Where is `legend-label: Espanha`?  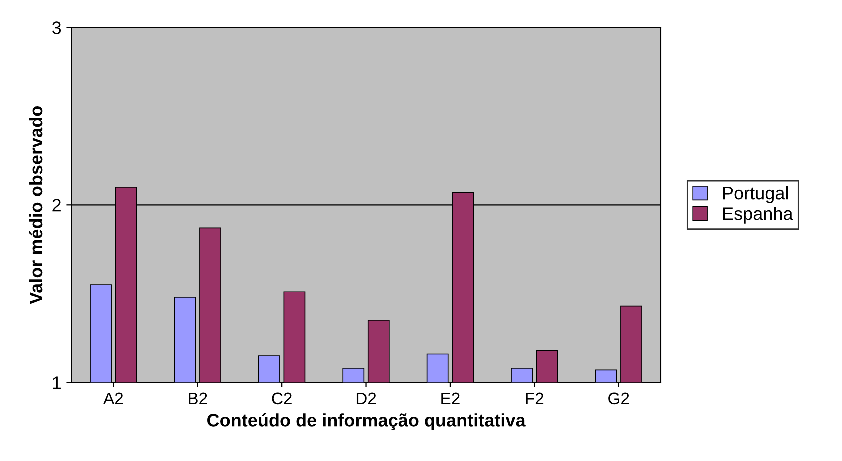
legend-label: Espanha is located at coordinates (758, 215).